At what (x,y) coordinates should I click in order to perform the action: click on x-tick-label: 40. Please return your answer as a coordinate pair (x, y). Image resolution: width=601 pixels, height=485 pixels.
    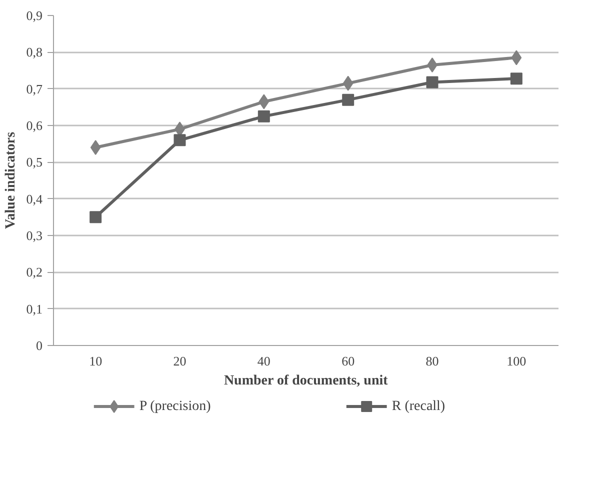
    Looking at the image, I should click on (263, 361).